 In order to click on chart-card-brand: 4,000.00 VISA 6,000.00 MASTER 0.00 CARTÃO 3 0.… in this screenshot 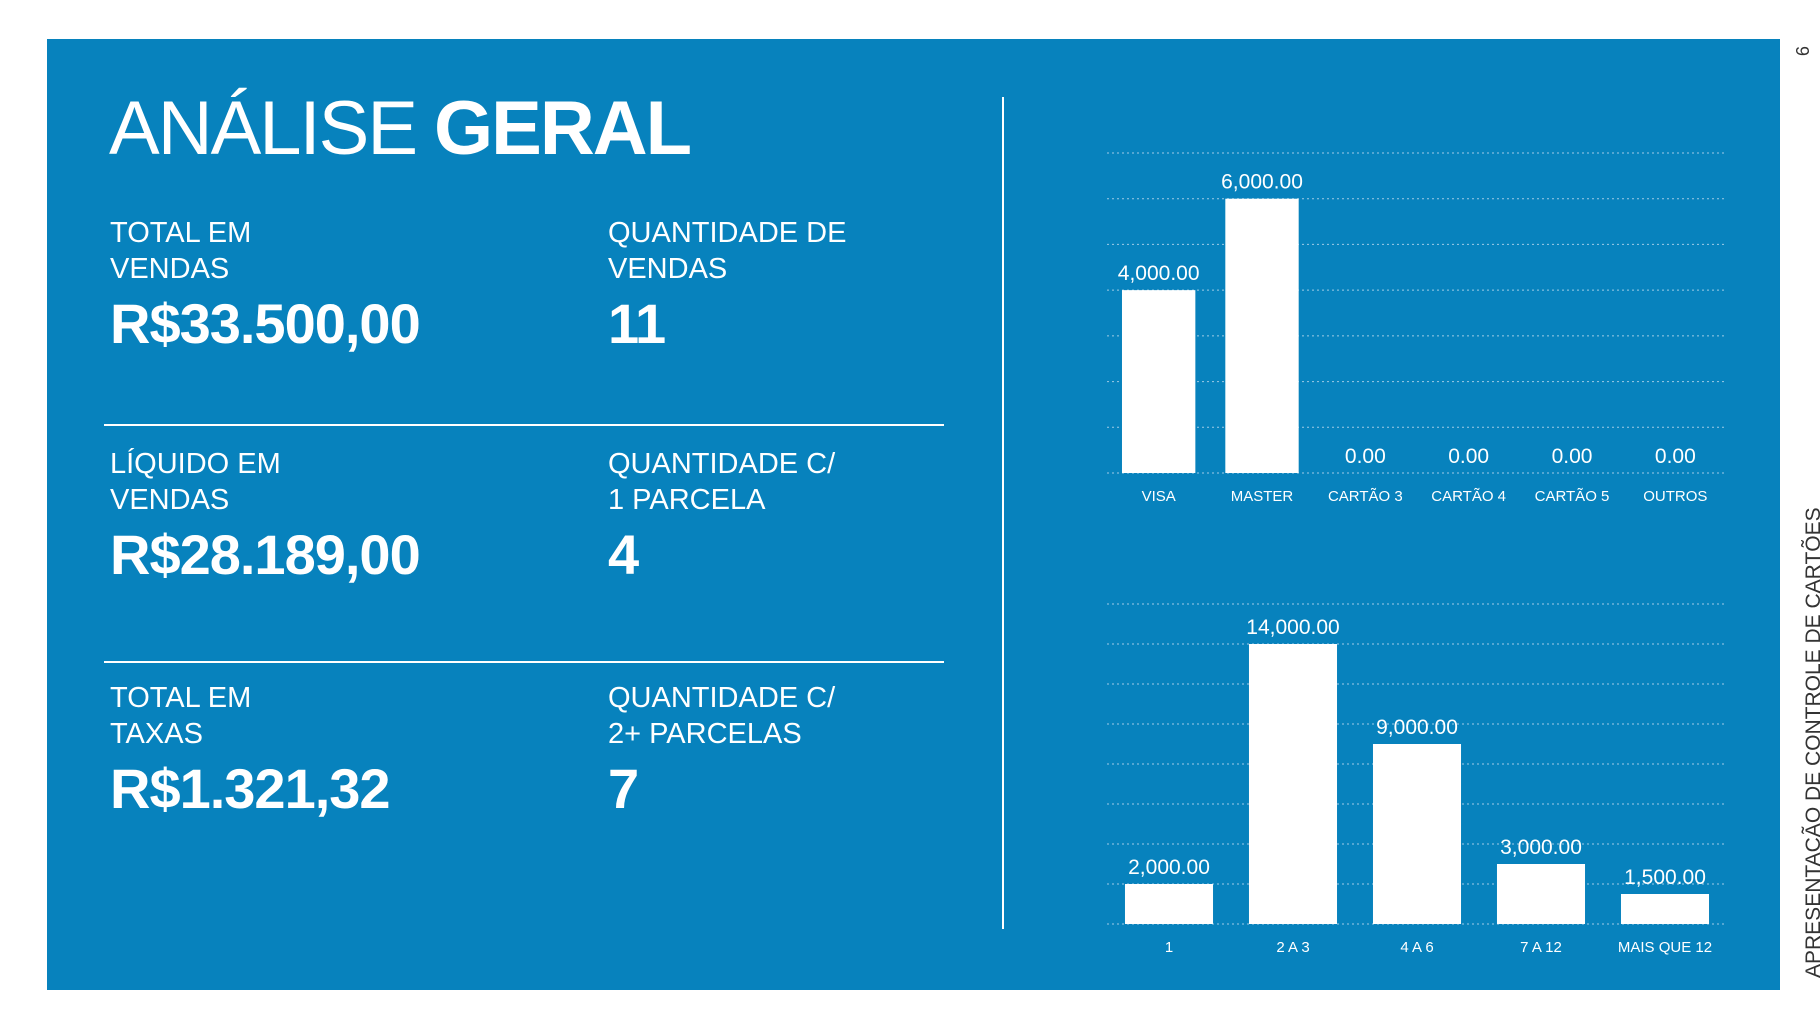, I will do `click(1417, 328)`.